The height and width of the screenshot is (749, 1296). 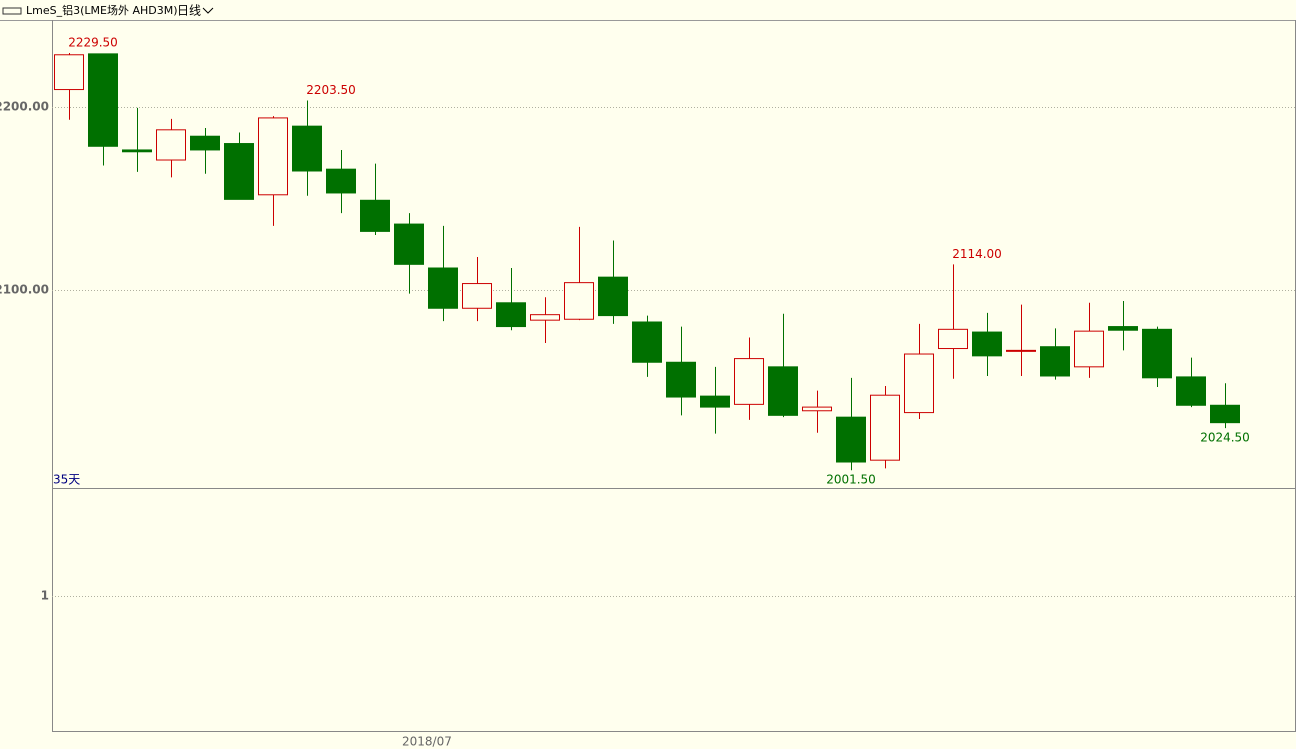 I want to click on symbol: LmeS_铝3(LME场外 AHD3M), so click(x=102, y=10).